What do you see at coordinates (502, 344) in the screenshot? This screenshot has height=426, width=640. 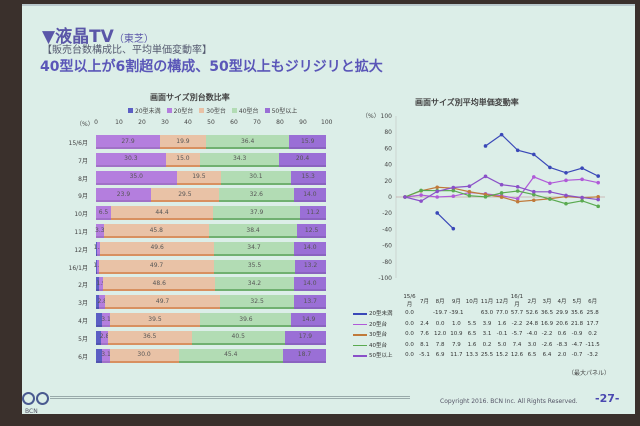 I see `table-cell: 5.0` at bounding box center [502, 344].